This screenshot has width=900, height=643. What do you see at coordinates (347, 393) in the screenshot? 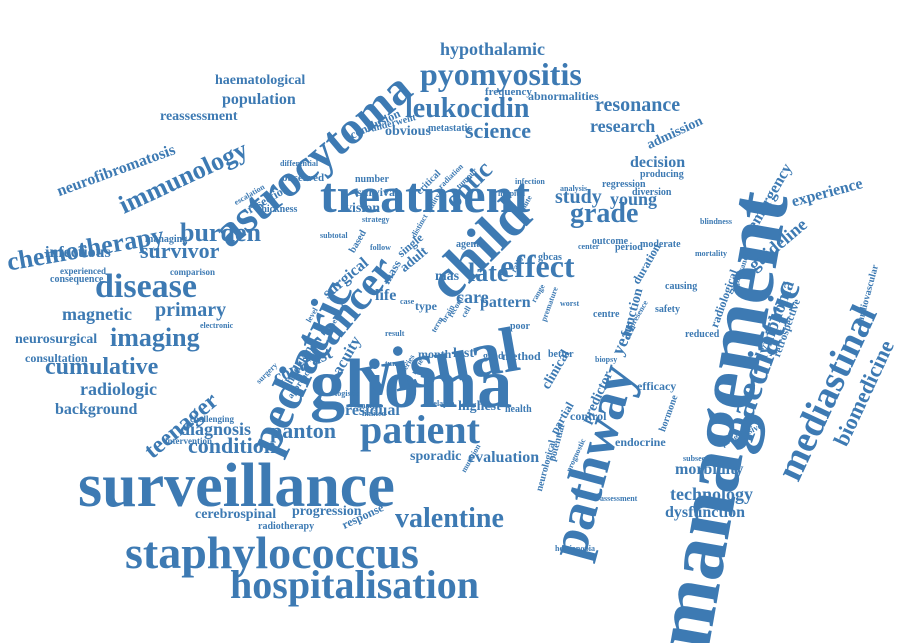
I see `word-logistic: logistic` at bounding box center [347, 393].